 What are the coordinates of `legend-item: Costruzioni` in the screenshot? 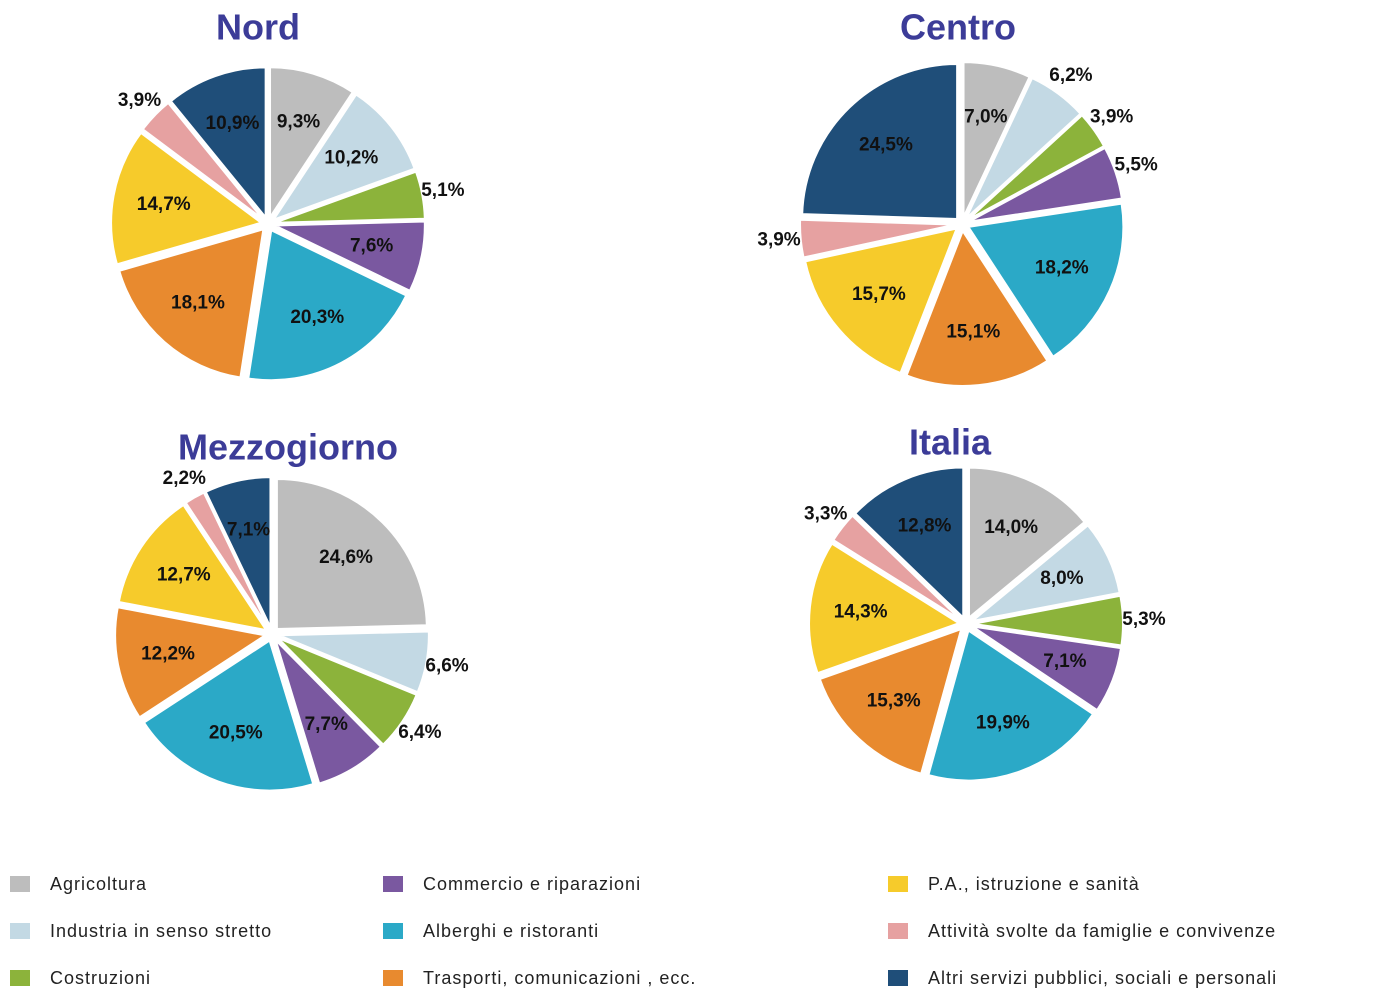 It's located at (240, 978).